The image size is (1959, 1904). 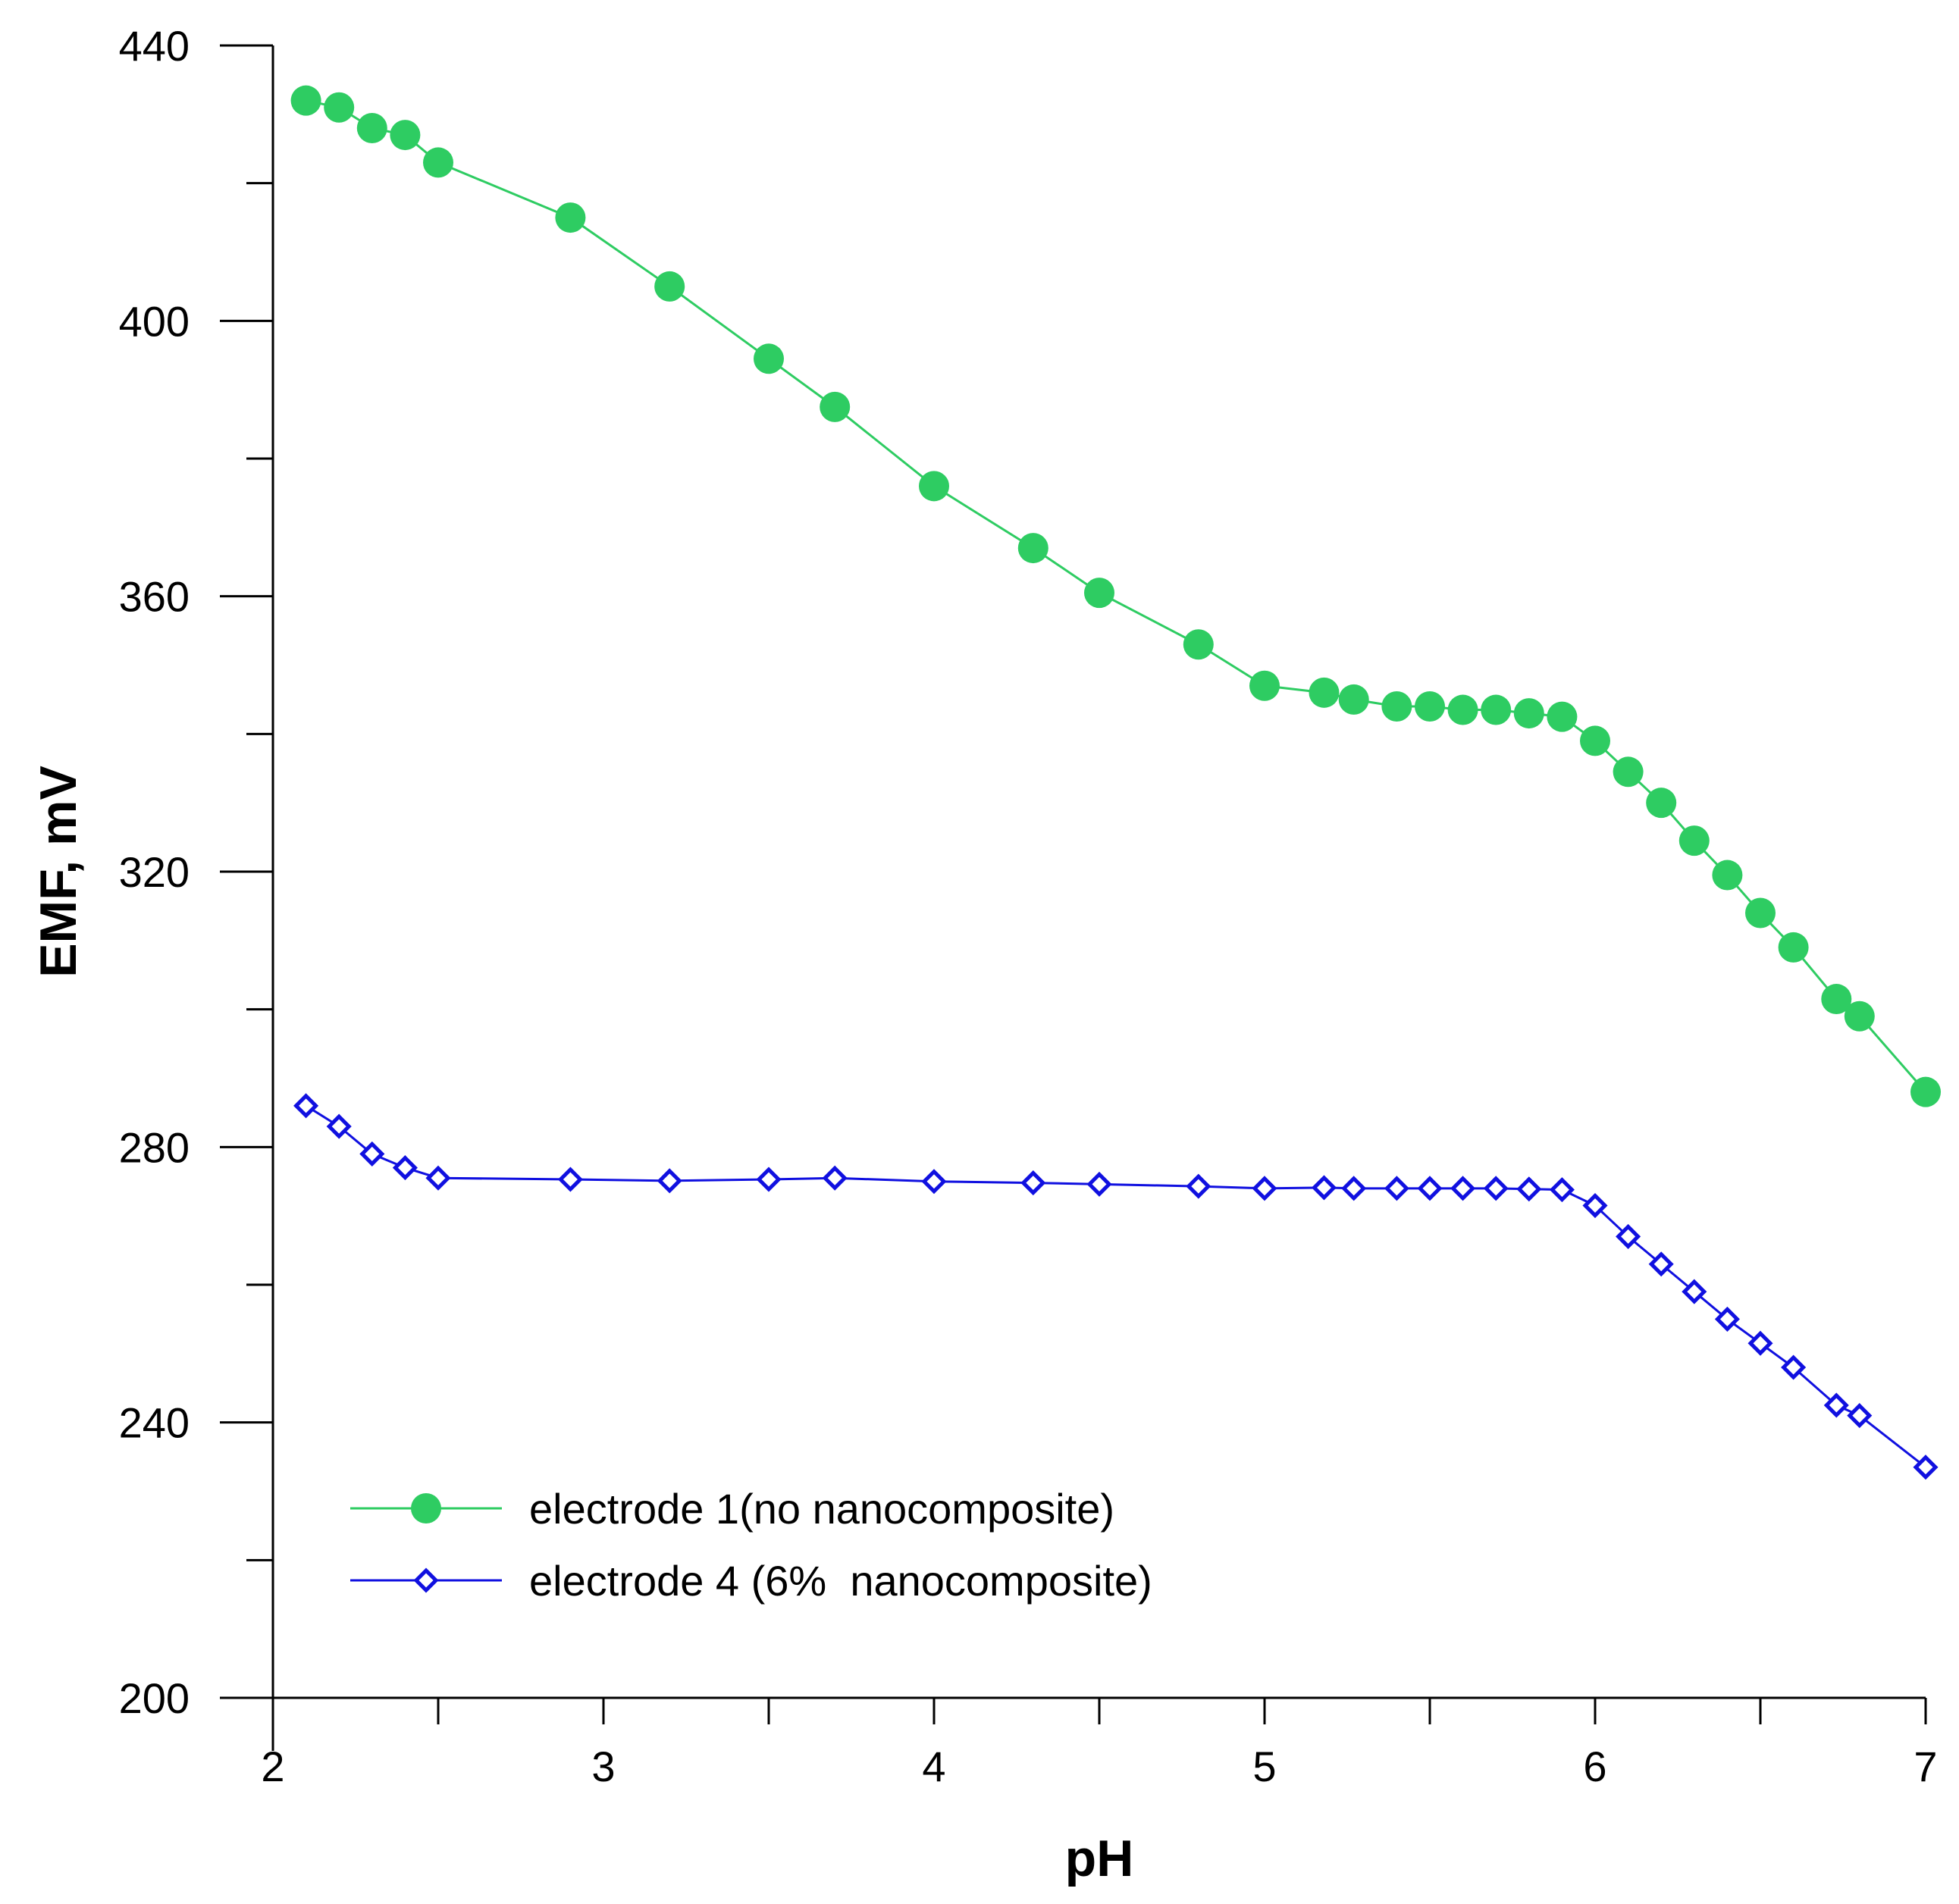 What do you see at coordinates (821, 1509) in the screenshot?
I see `legend-label-electrode-1: electrode 1(no nanocomposite)` at bounding box center [821, 1509].